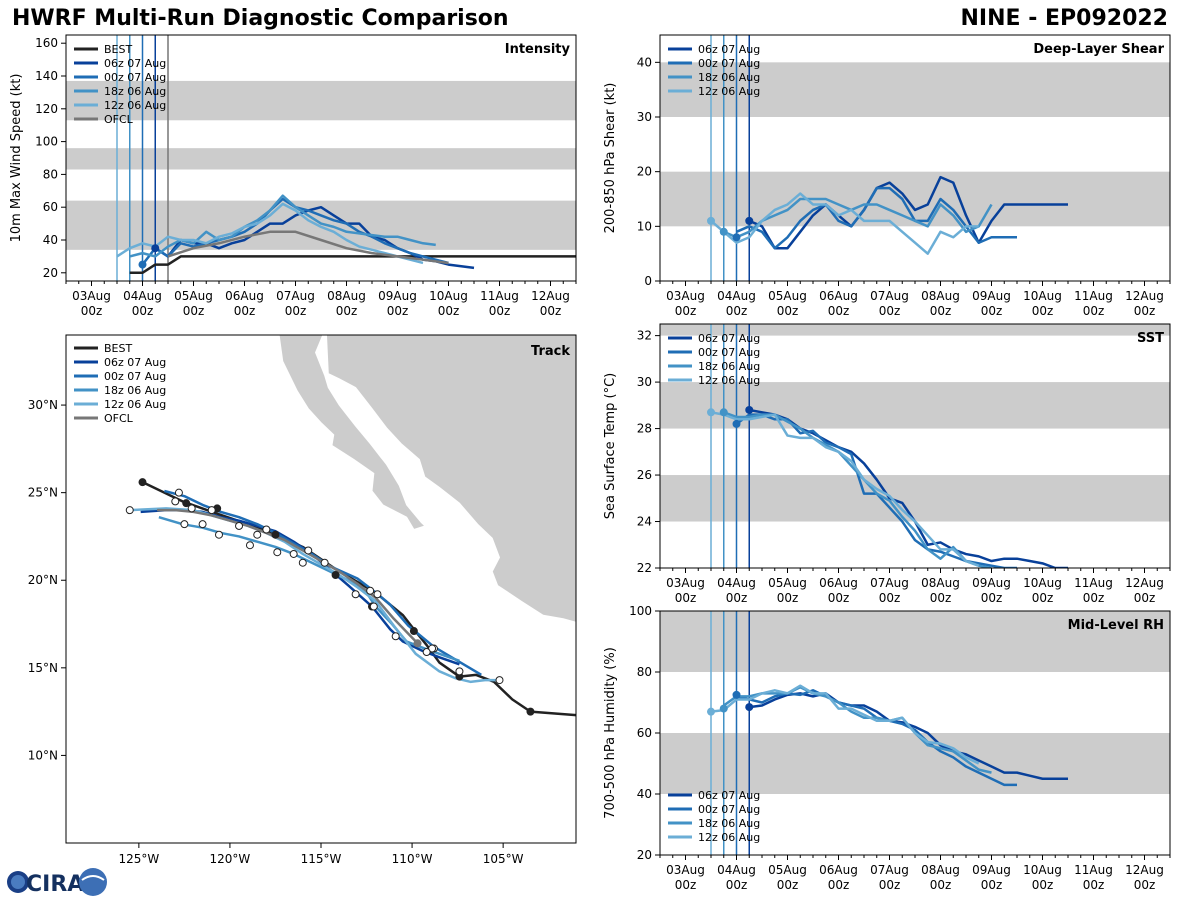 The image size is (1200, 900). Describe the element at coordinates (729, 380) in the screenshot. I see `legend-label: 12z 06 Aug` at that location.